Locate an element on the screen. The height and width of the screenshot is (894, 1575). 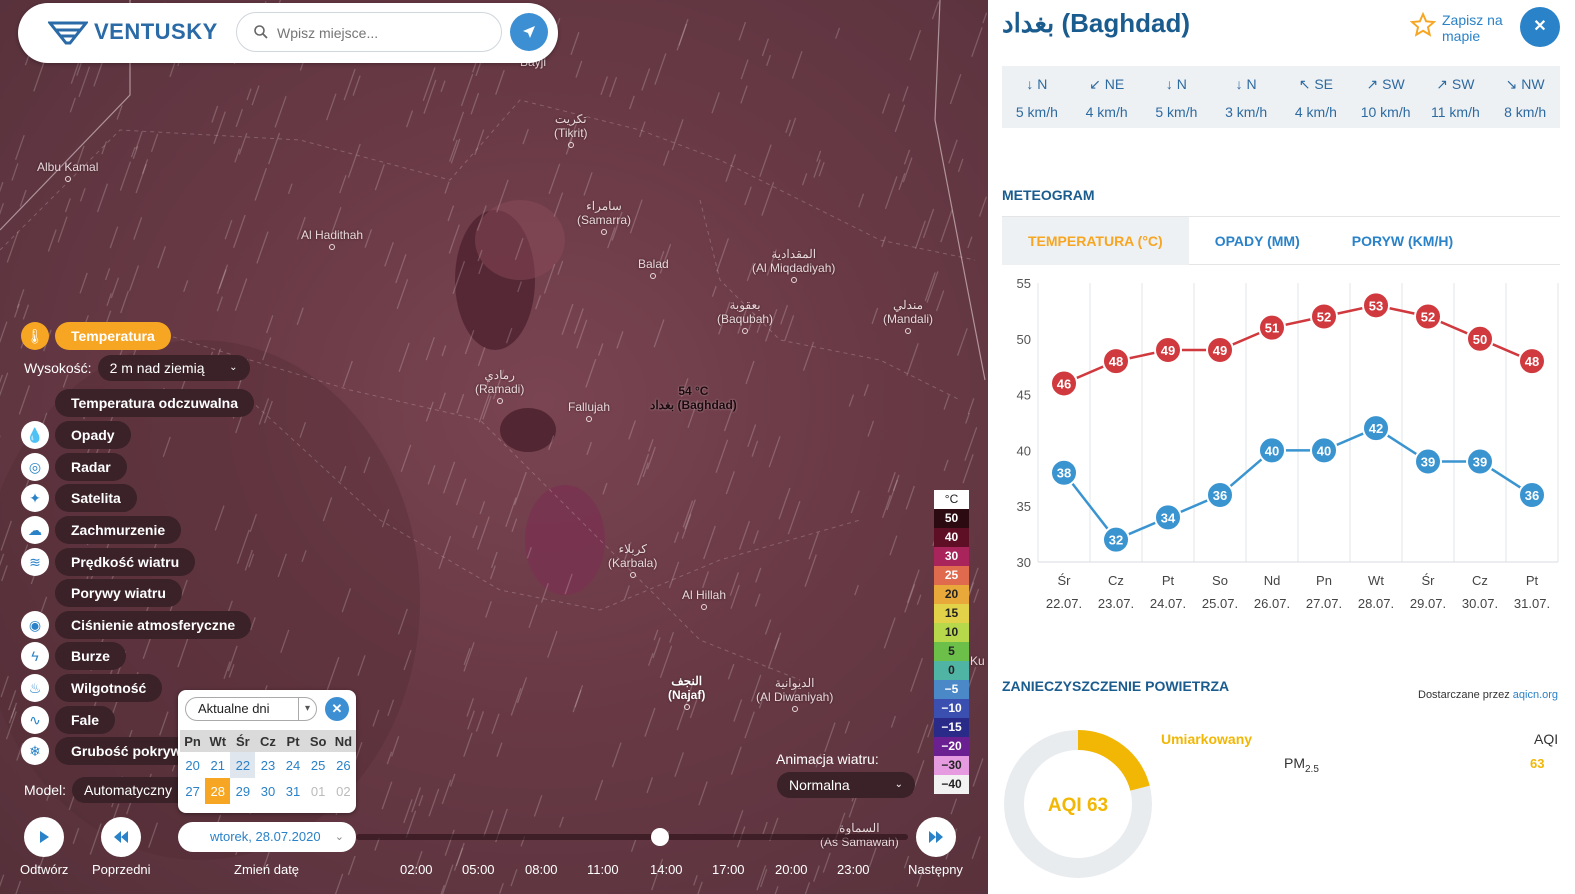
model-dropdown: Automatyczny is located at coordinates (132, 790).